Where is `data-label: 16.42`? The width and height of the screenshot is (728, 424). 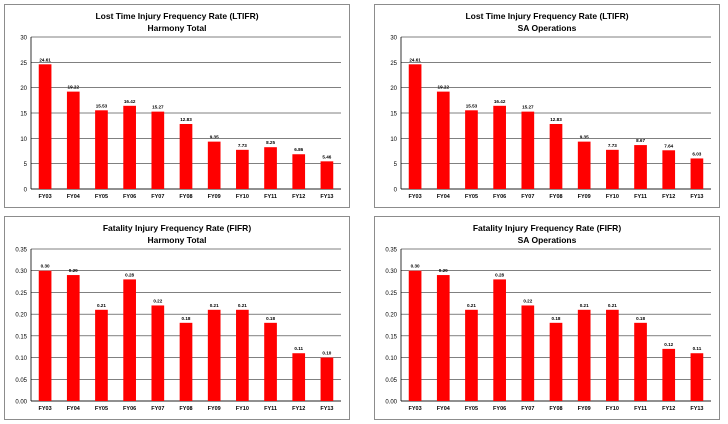
data-label: 16.42 is located at coordinates (500, 101).